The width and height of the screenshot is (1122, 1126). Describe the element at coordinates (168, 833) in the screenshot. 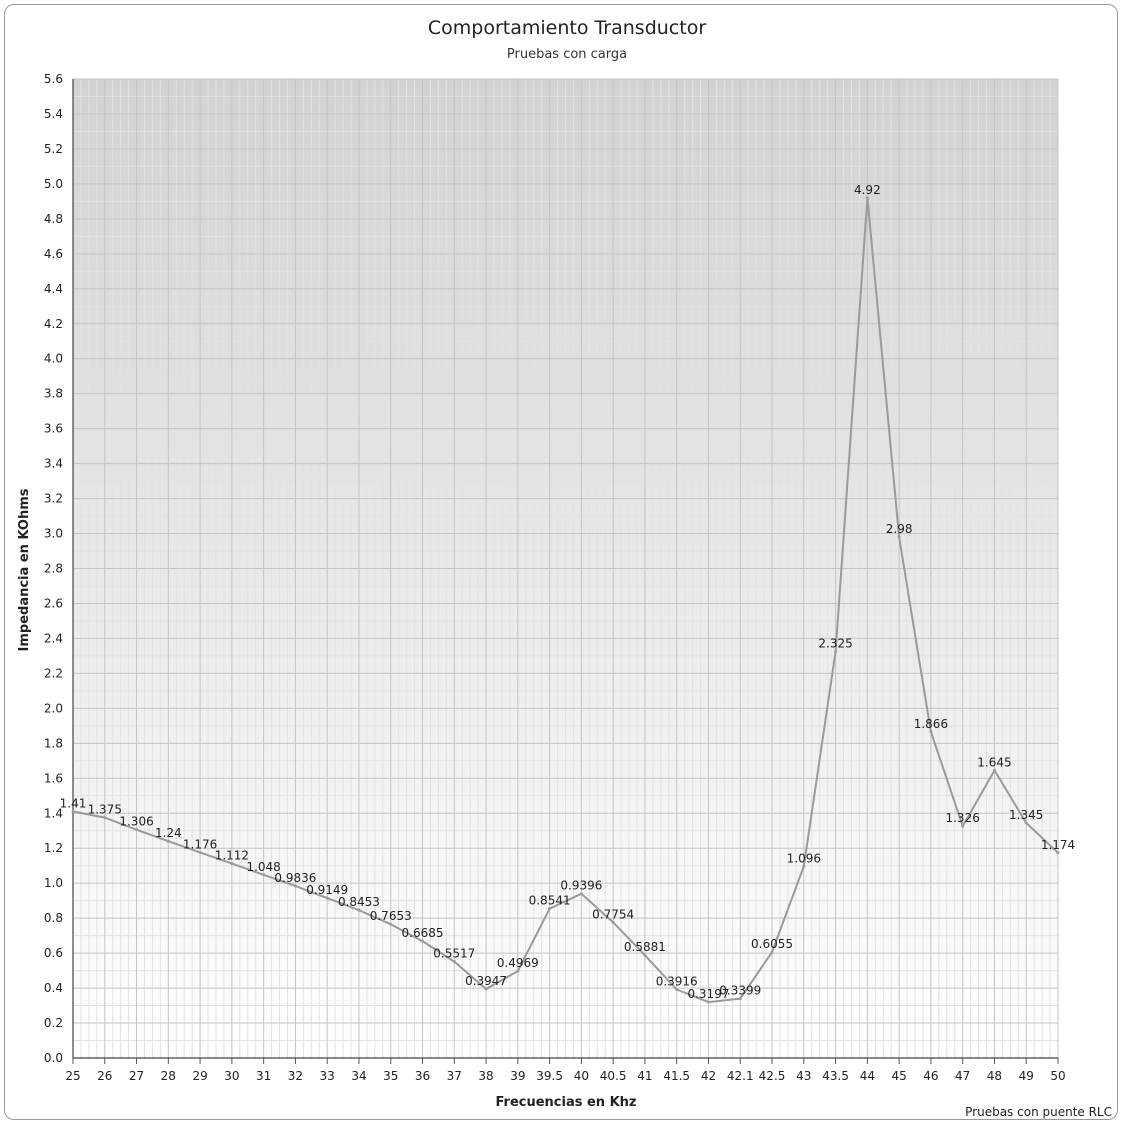

I see `data-label: 1.24` at that location.